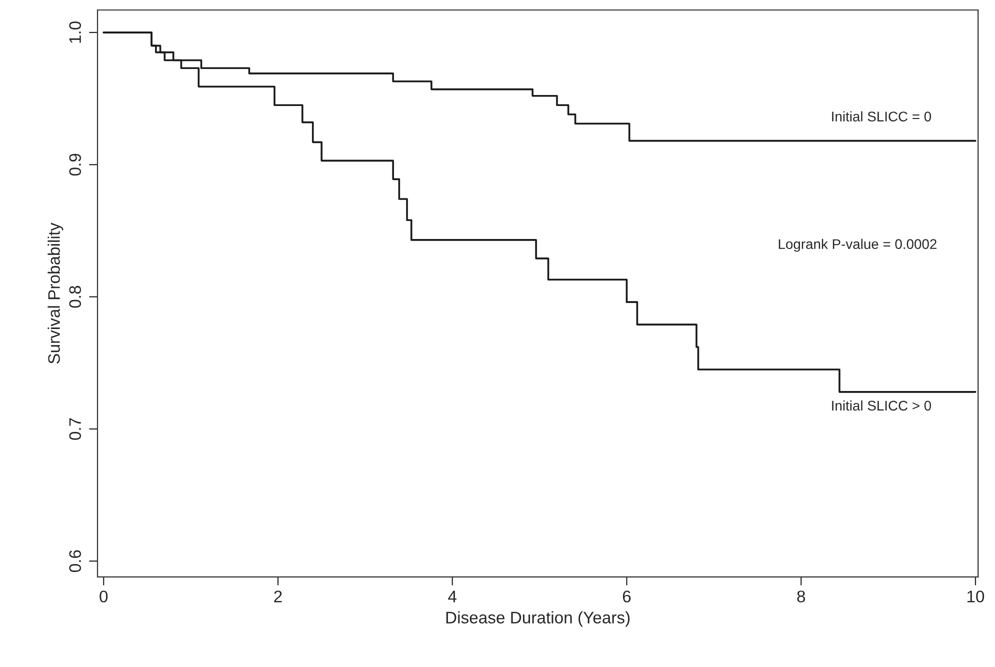  Describe the element at coordinates (278, 596) in the screenshot. I see `x-tick-label: 2` at that location.